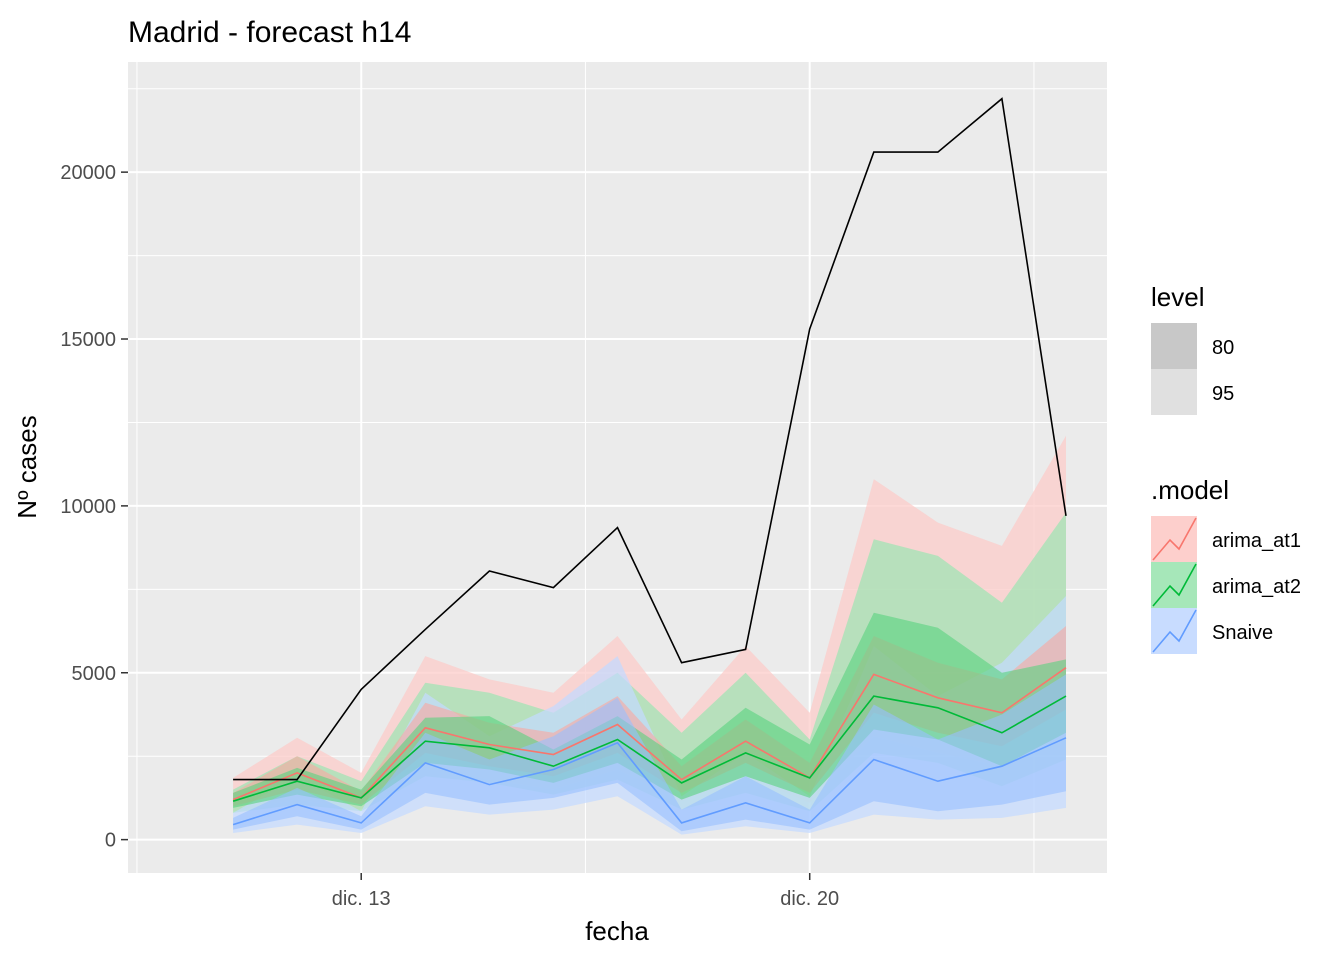 This screenshot has width=1344, height=960. What do you see at coordinates (1223, 348) in the screenshot?
I see `legend-level-label: 80` at bounding box center [1223, 348].